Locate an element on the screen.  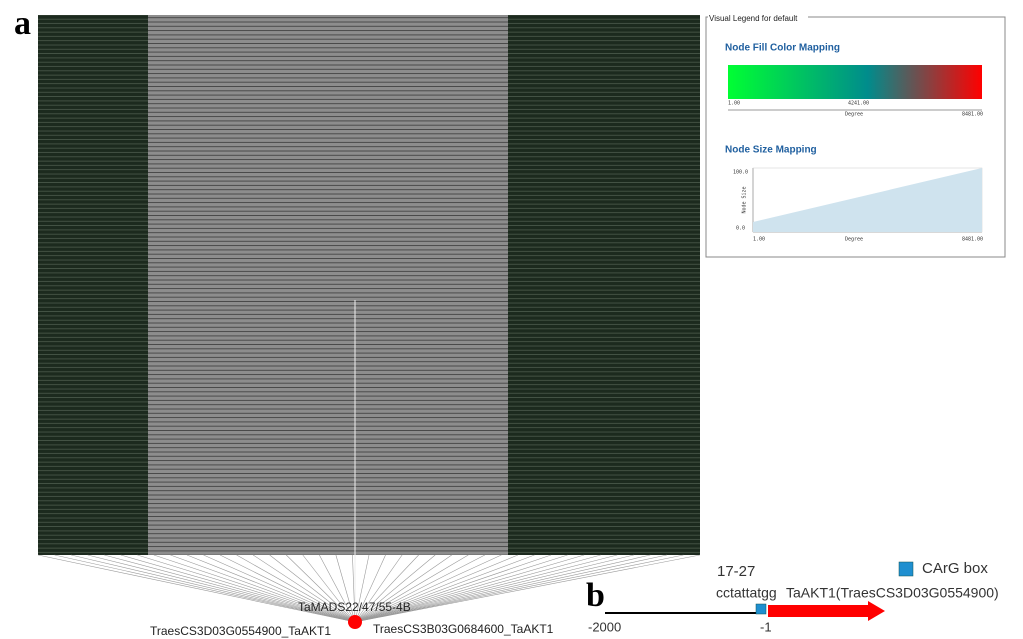
node-label: TraesCS3D03G0554900_TaAKT1 is located at coordinates (240, 631).